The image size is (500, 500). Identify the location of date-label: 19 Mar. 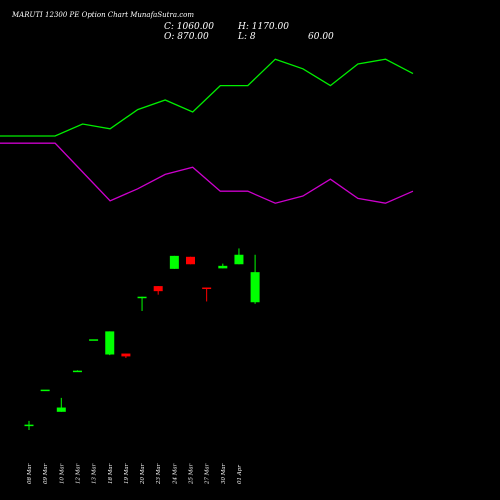
(127, 473).